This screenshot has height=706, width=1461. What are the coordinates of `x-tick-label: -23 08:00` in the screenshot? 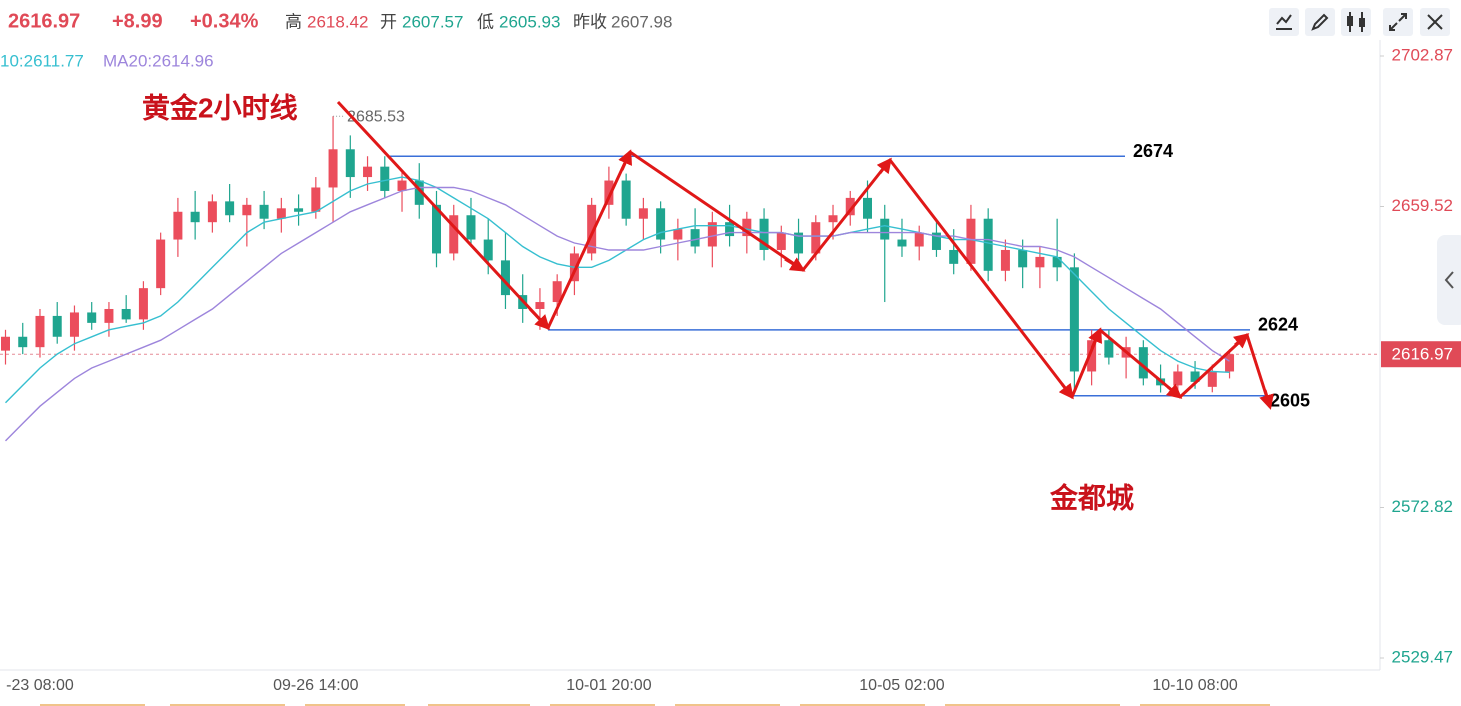 It's located at (40, 685).